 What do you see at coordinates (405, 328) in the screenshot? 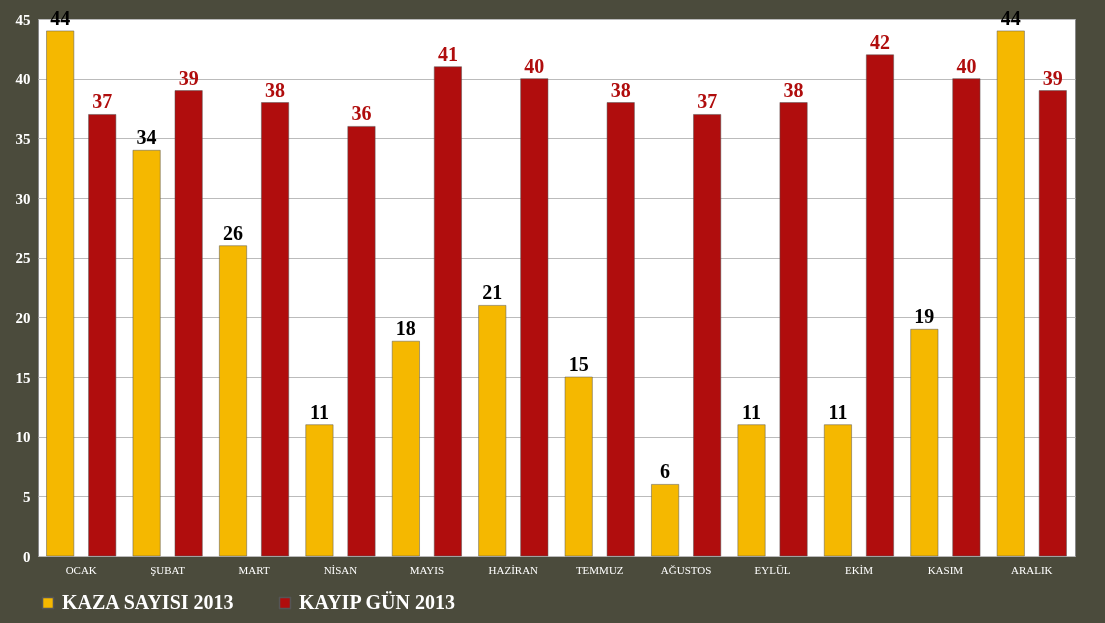
I see `data-label: 18` at bounding box center [405, 328].